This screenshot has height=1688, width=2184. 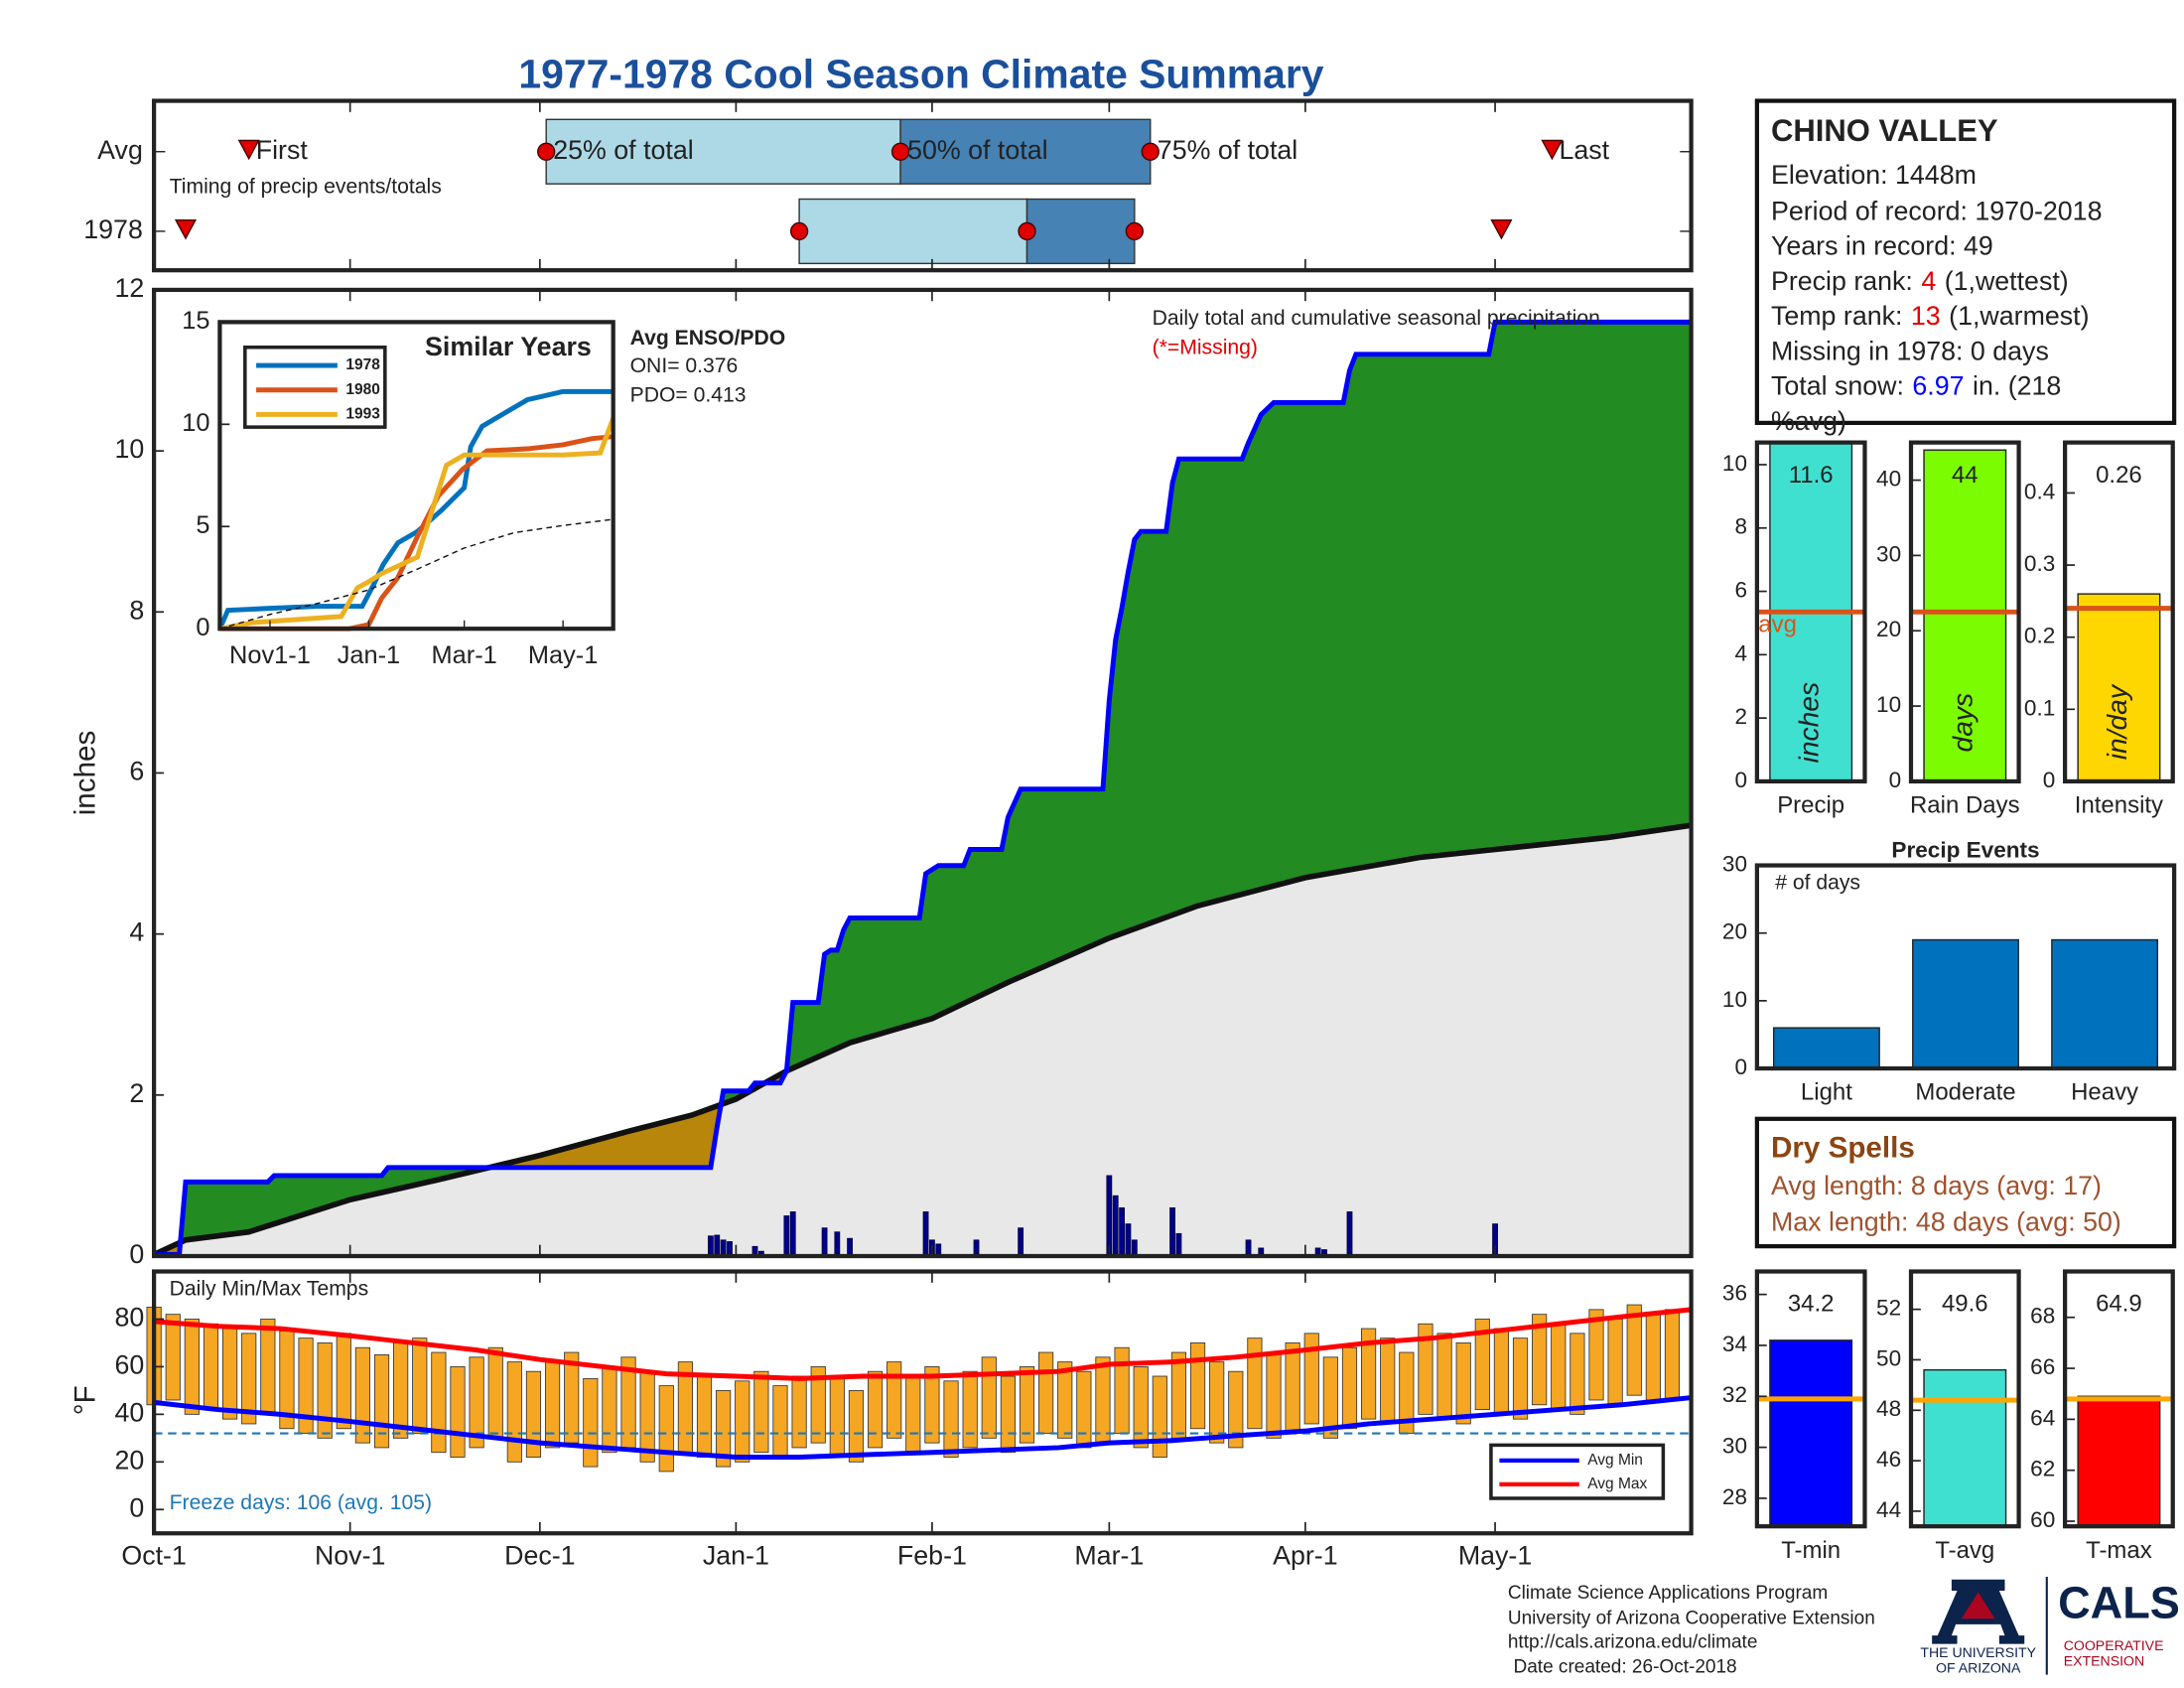 What do you see at coordinates (1965, 475) in the screenshot?
I see `data-label: 44` at bounding box center [1965, 475].